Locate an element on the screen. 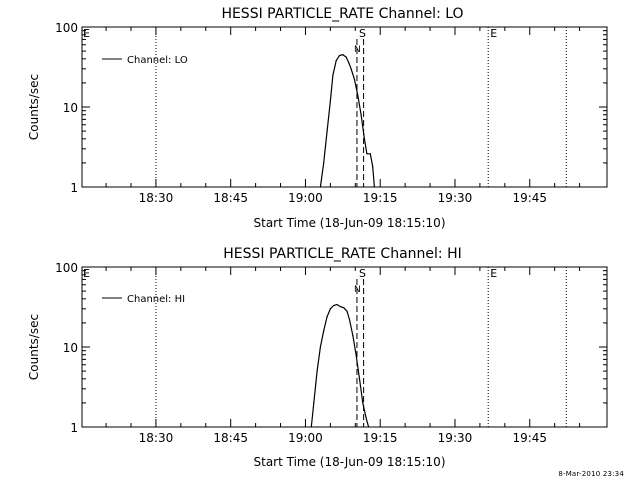 The image size is (640, 480). chart-title: HESSI PARTICLE_RATE Channel: LO is located at coordinates (342, 14).